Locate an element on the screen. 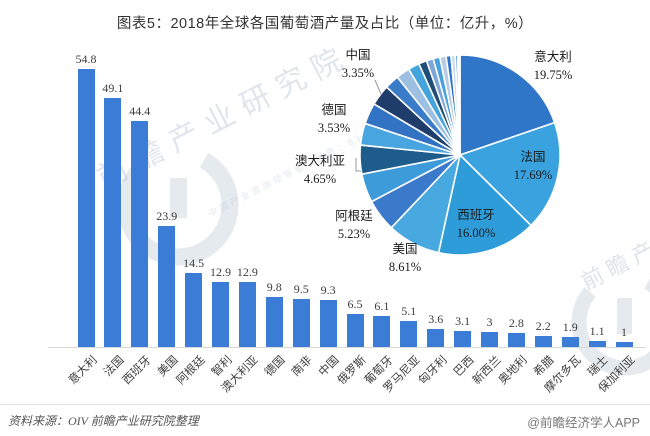  bar-摩尔多瓦 is located at coordinates (570, 342).